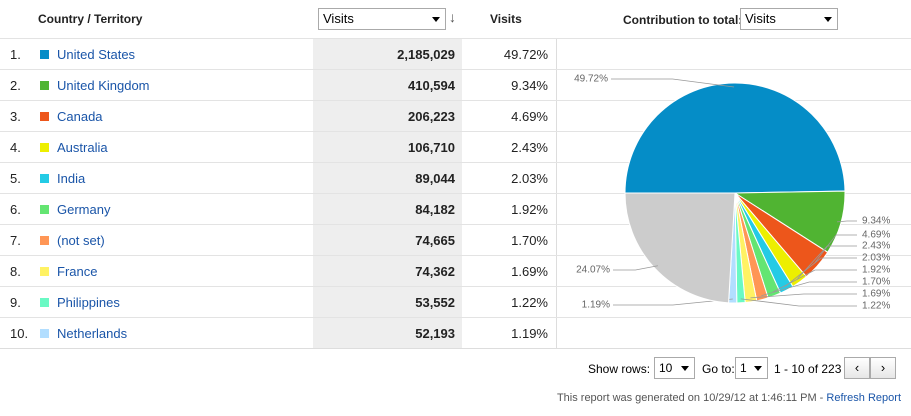 The width and height of the screenshot is (911, 416). What do you see at coordinates (506, 19) in the screenshot?
I see `header-visits: Visits` at bounding box center [506, 19].